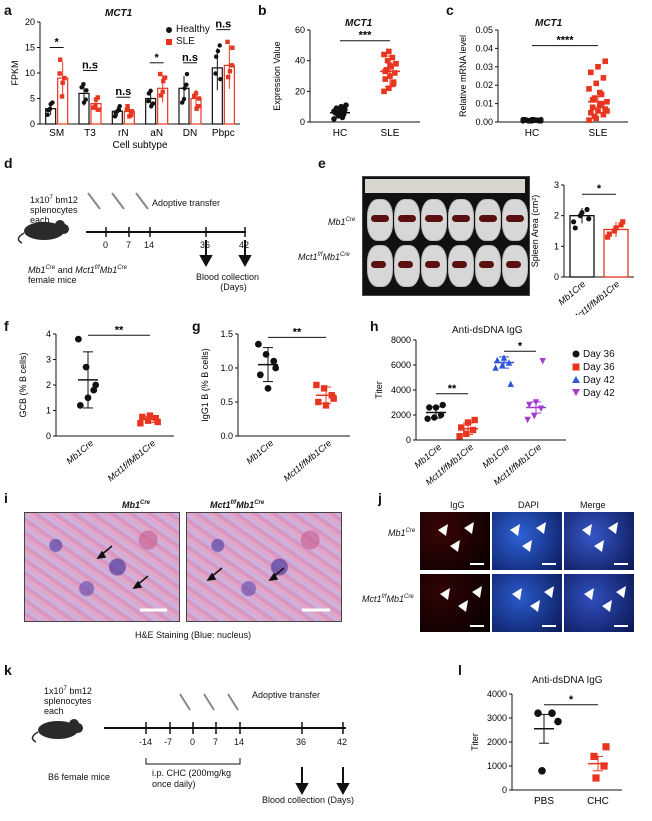 The width and height of the screenshot is (652, 821). What do you see at coordinates (209, 702) in the screenshot?
I see `syringe-icon` at bounding box center [209, 702].